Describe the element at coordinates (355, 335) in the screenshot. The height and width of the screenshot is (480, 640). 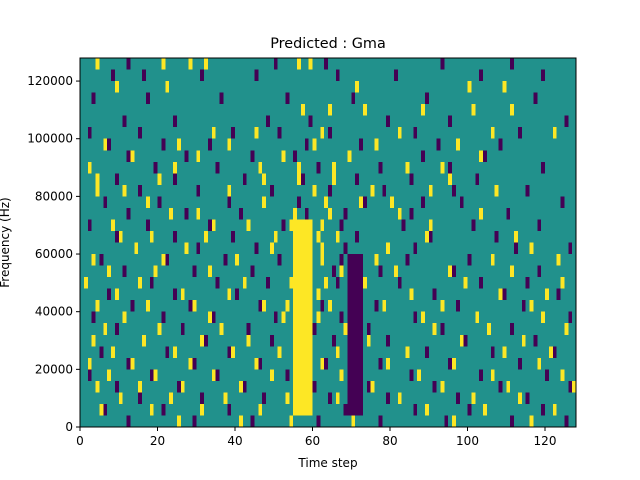
I see `heatmap-band-low` at that location.